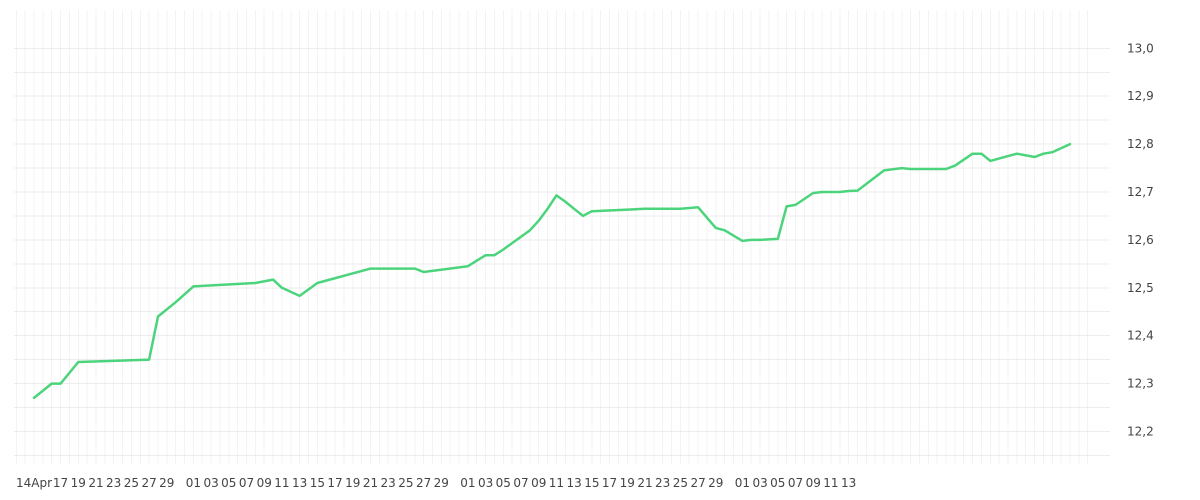 The image size is (1200, 500). I want to click on y-tick-label: 12,3, so click(1140, 384).